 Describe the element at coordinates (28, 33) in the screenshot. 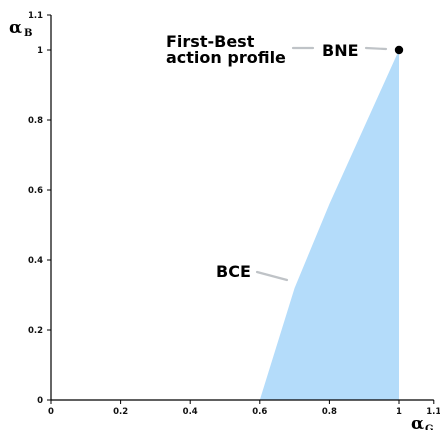

I see `y-axis-title-sub: B` at that location.